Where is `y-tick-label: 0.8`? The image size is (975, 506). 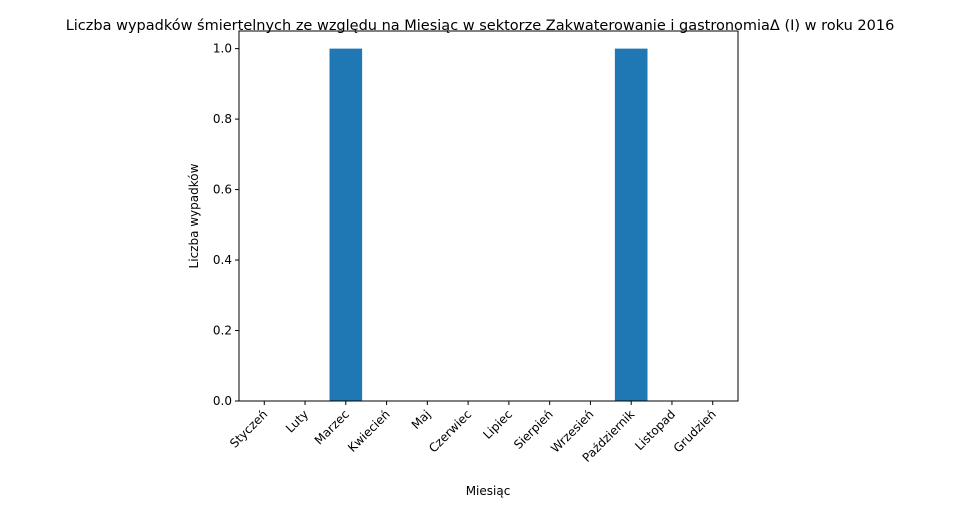 y-tick-label: 0.8 is located at coordinates (222, 119).